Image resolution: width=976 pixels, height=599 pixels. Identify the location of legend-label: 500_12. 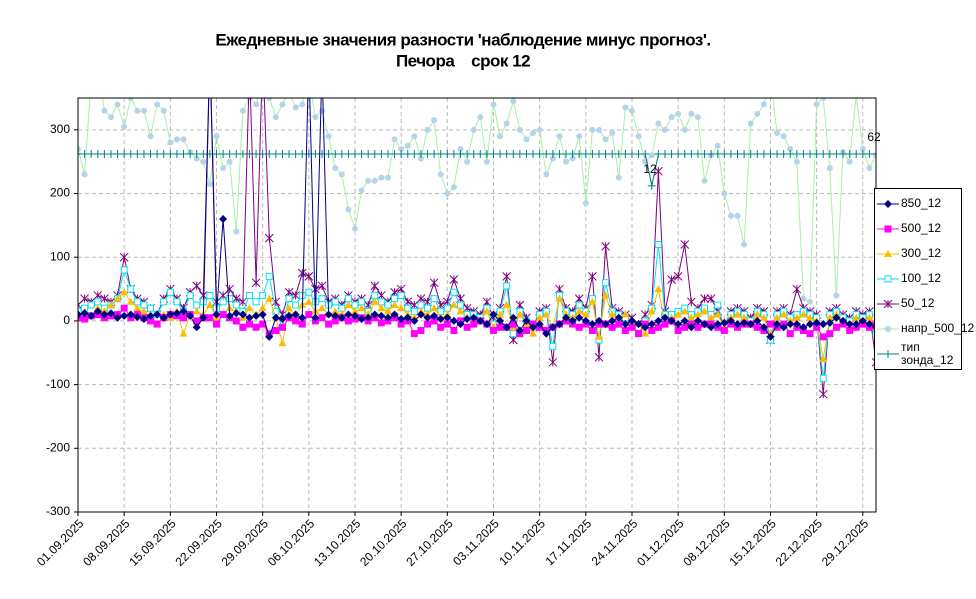
(921, 228).